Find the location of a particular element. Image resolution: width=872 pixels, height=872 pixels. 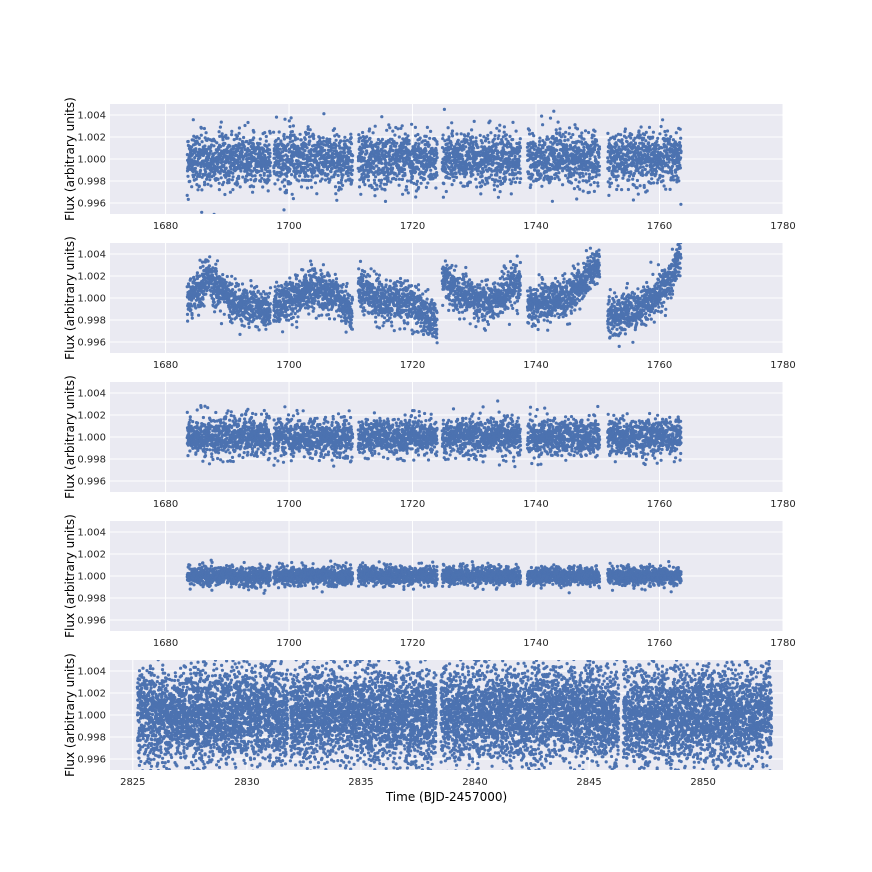

y-tick-label: 0.996 is located at coordinates (91, 204).